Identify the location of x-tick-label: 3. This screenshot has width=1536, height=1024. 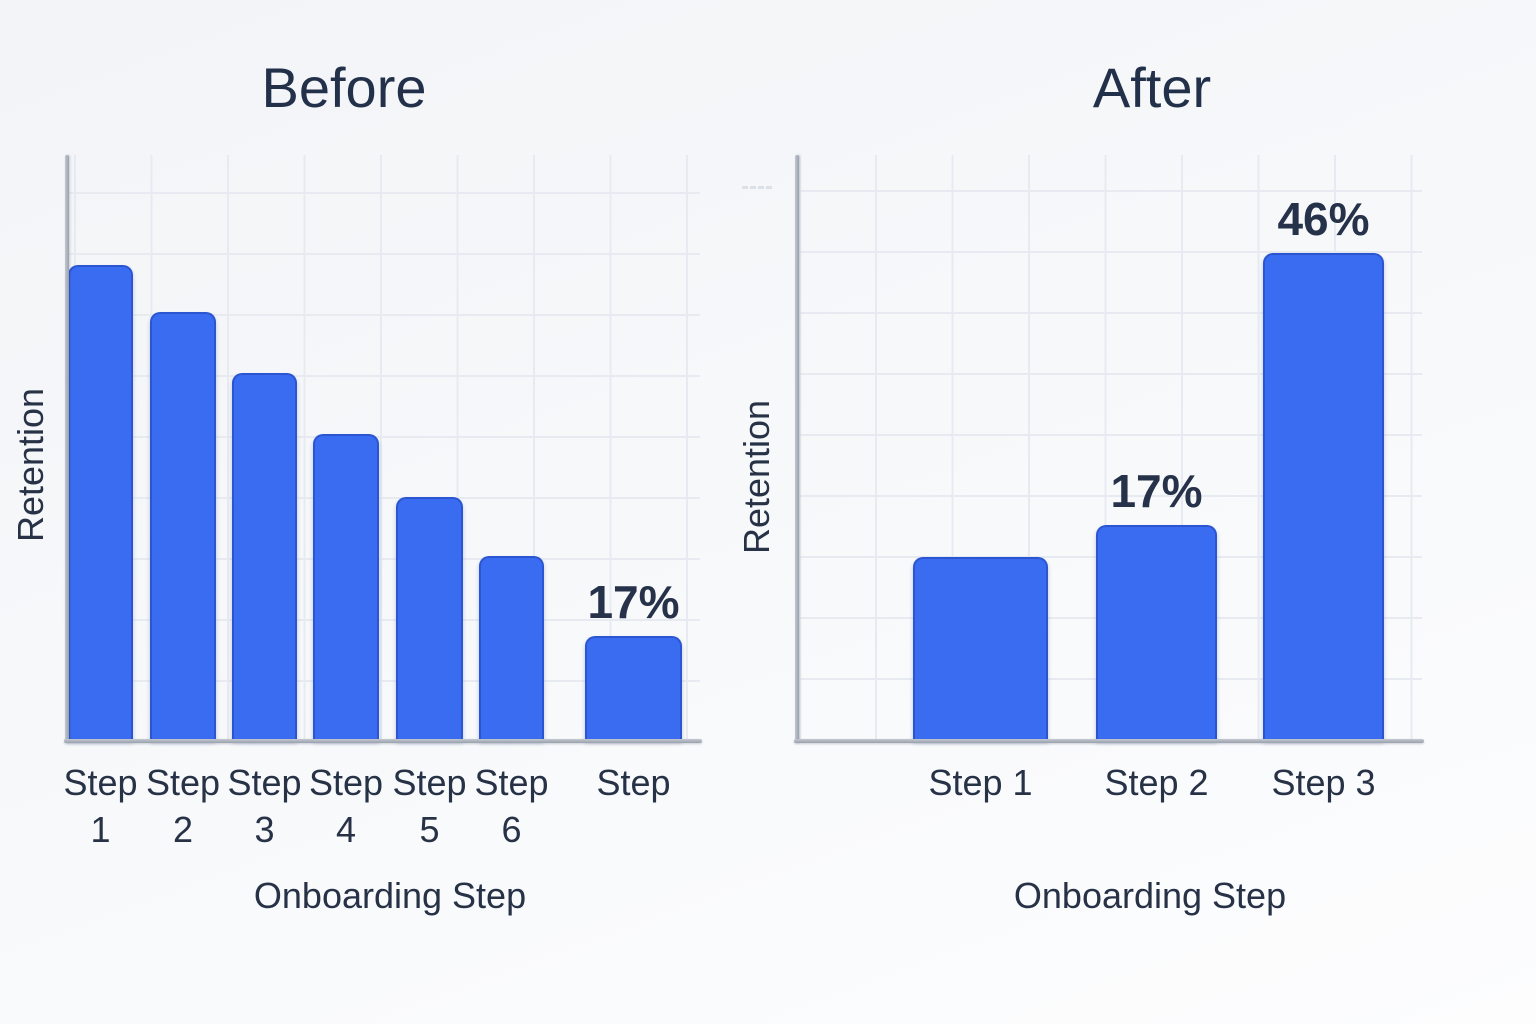
(264, 829).